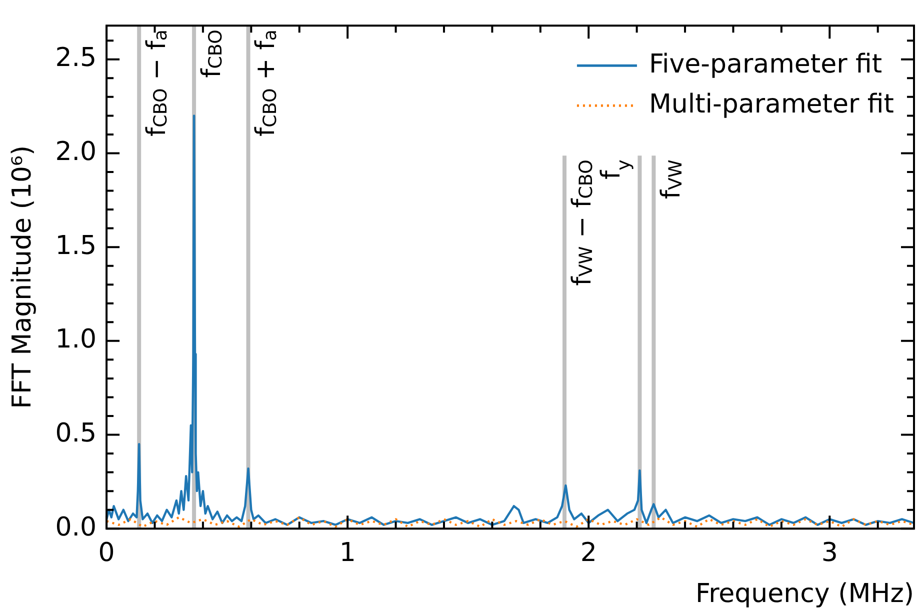  What do you see at coordinates (765, 64) in the screenshot?
I see `legend-label: Five-parameter fit` at bounding box center [765, 64].